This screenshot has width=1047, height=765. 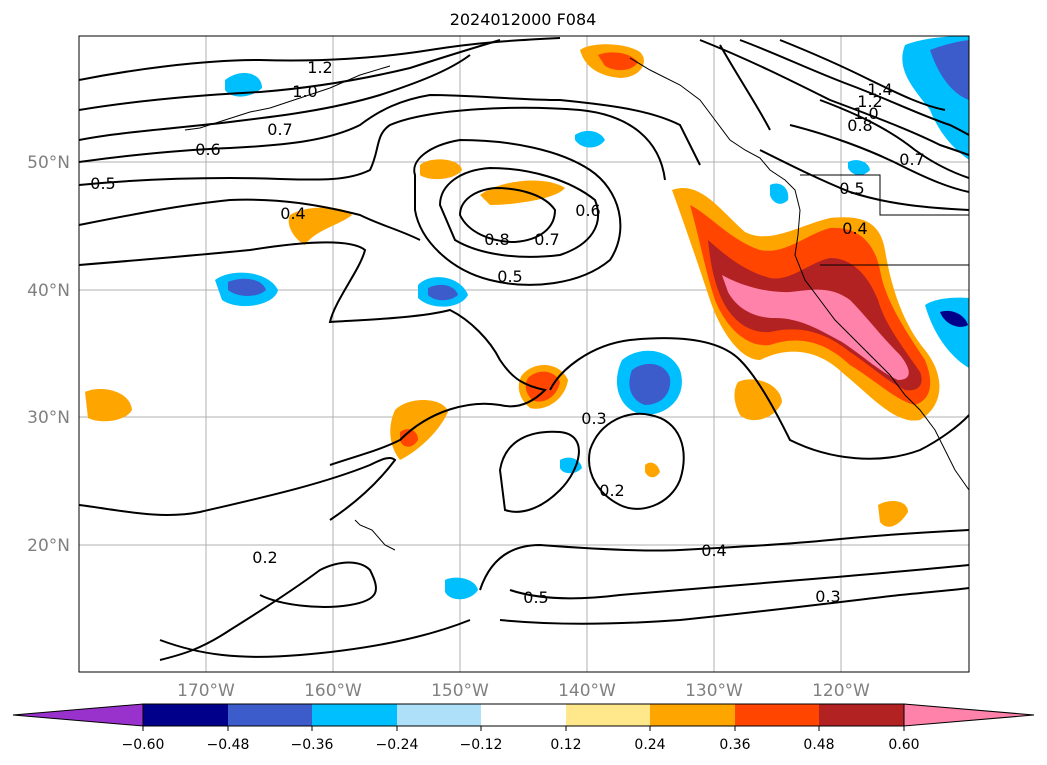 What do you see at coordinates (481, 745) in the screenshot?
I see `colorbar-tick-label: −0.12` at bounding box center [481, 745].